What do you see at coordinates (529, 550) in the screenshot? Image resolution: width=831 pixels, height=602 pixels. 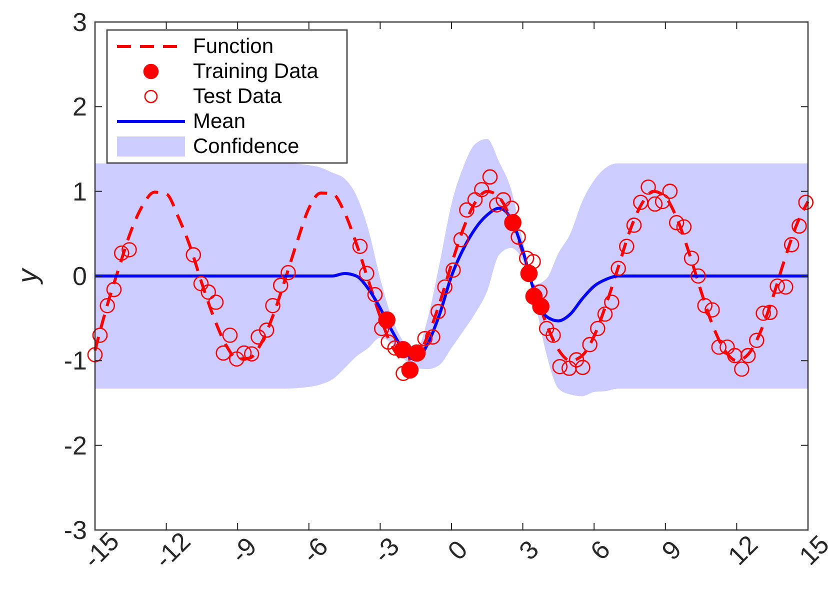 I see `x-tick-label: 3` at bounding box center [529, 550].